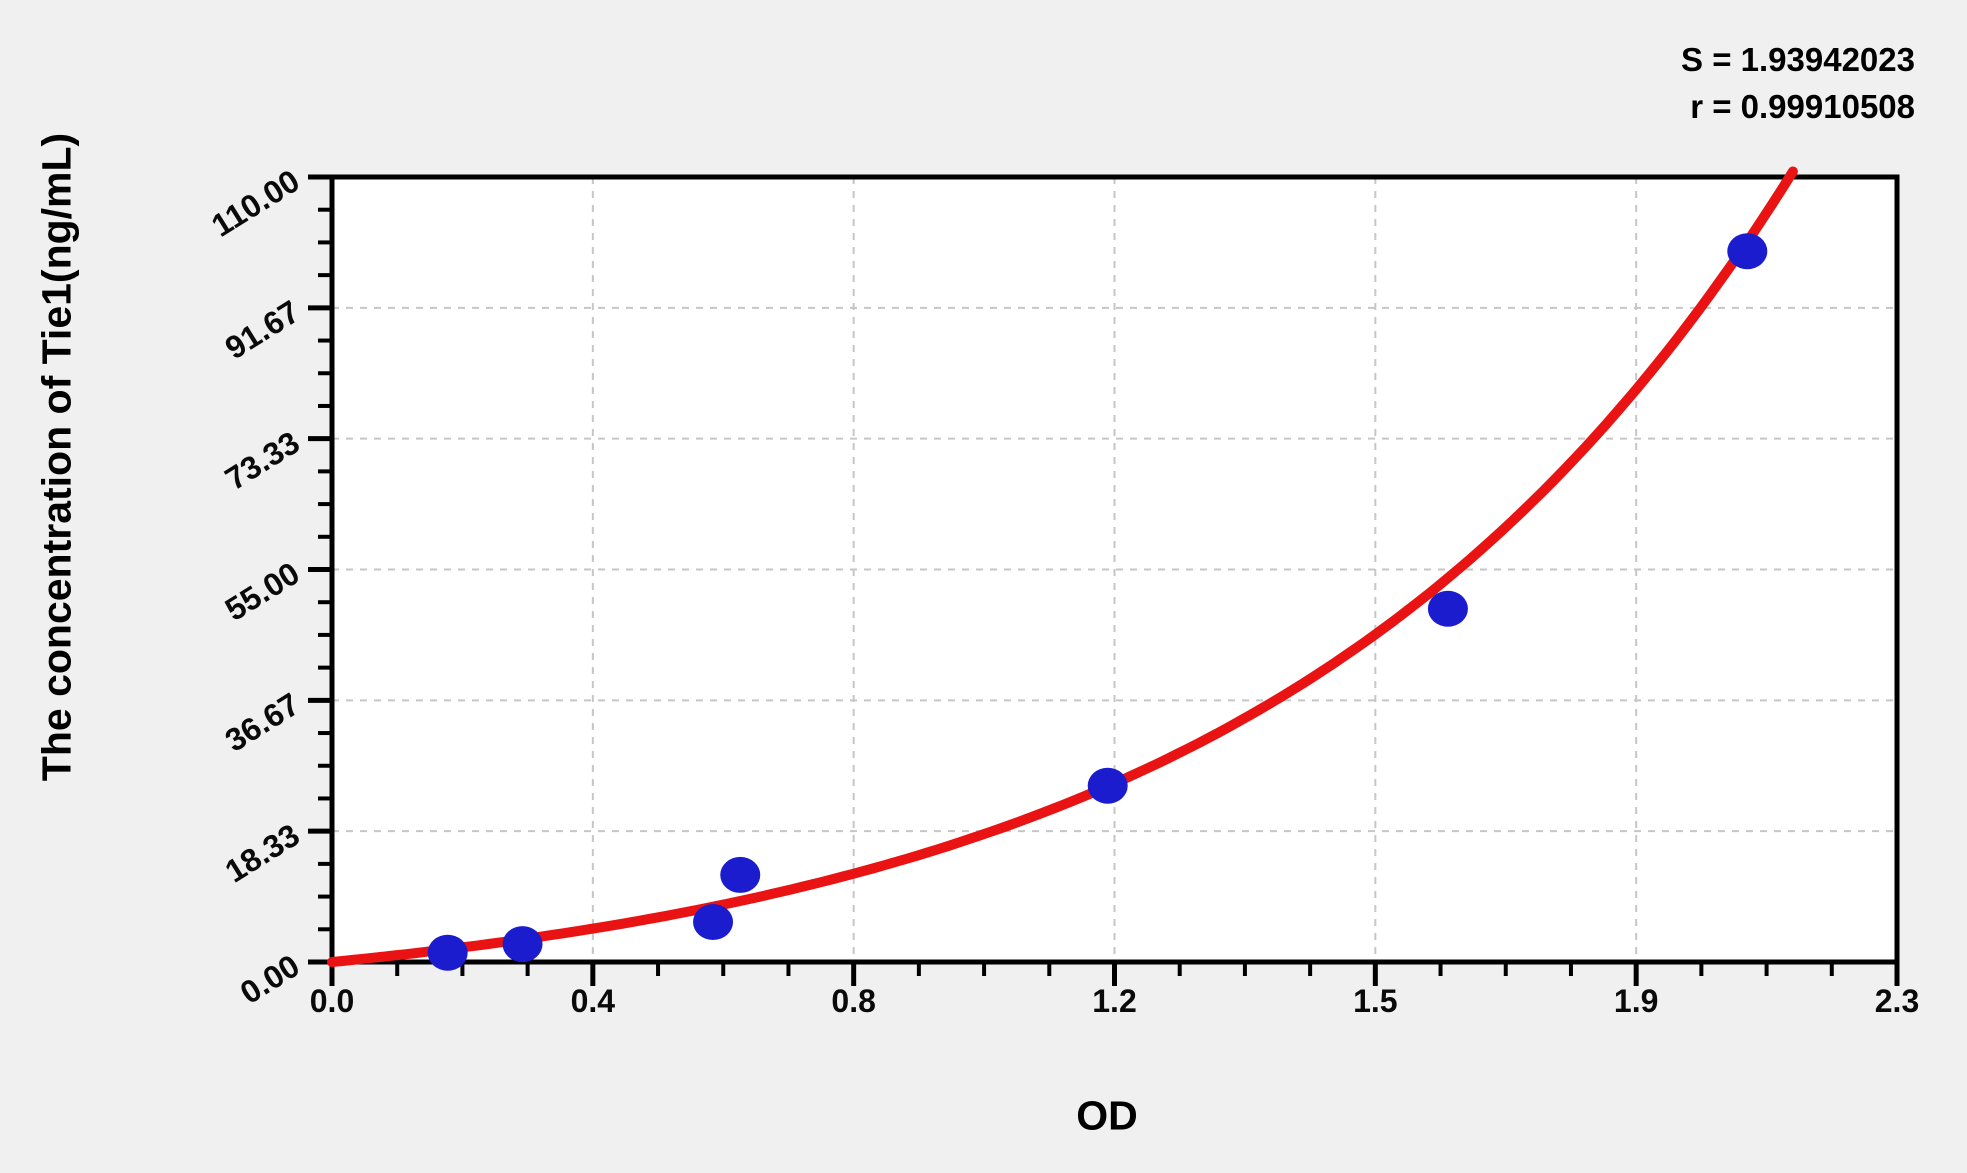  What do you see at coordinates (255, 202) in the screenshot?
I see `y-tick-label-110.00: 110.00` at bounding box center [255, 202].